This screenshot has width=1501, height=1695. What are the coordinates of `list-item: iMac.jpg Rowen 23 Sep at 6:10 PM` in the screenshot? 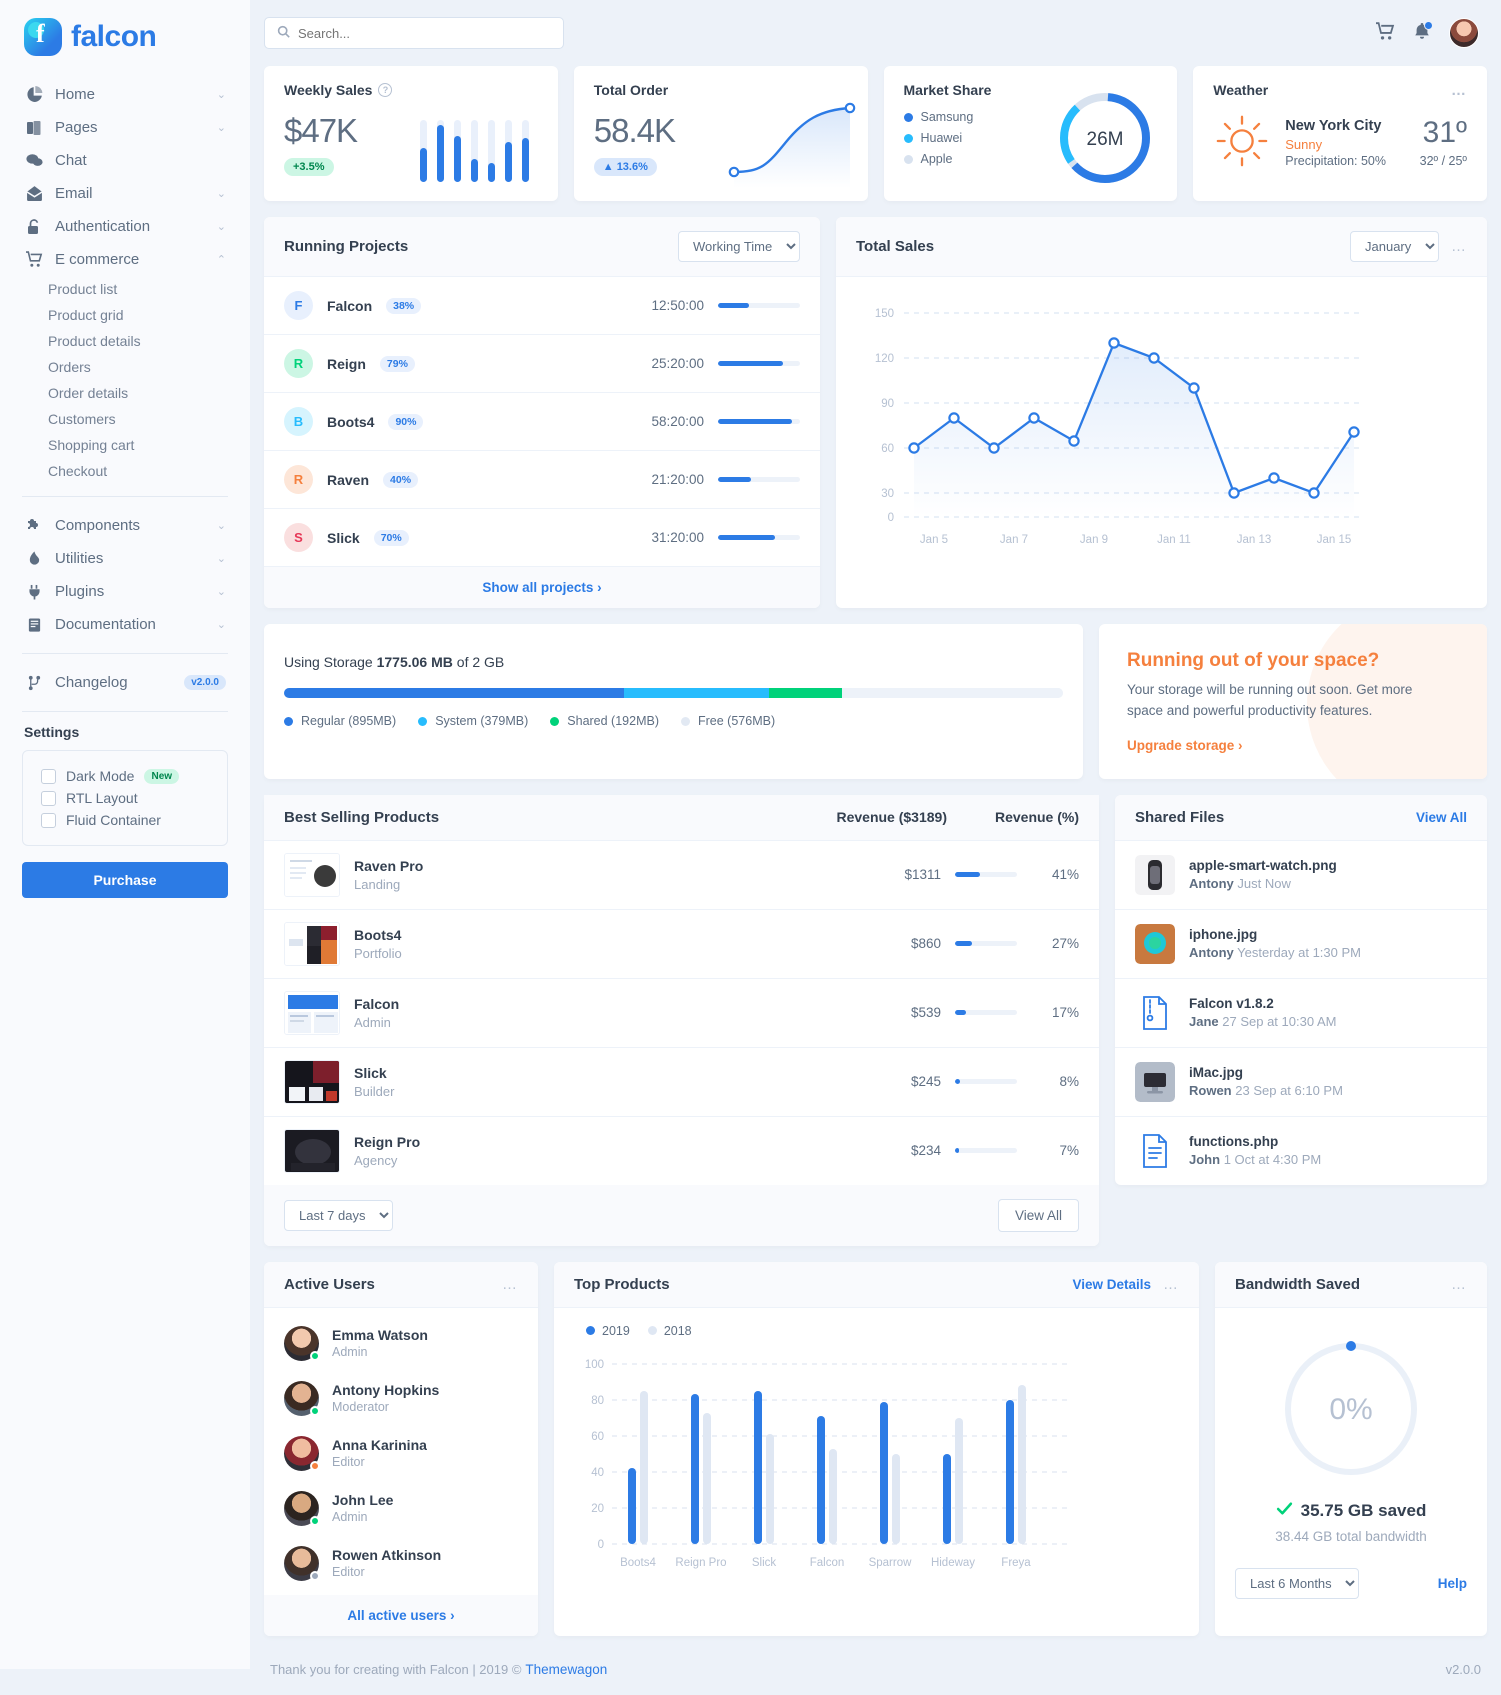 It's located at (1301, 1082).